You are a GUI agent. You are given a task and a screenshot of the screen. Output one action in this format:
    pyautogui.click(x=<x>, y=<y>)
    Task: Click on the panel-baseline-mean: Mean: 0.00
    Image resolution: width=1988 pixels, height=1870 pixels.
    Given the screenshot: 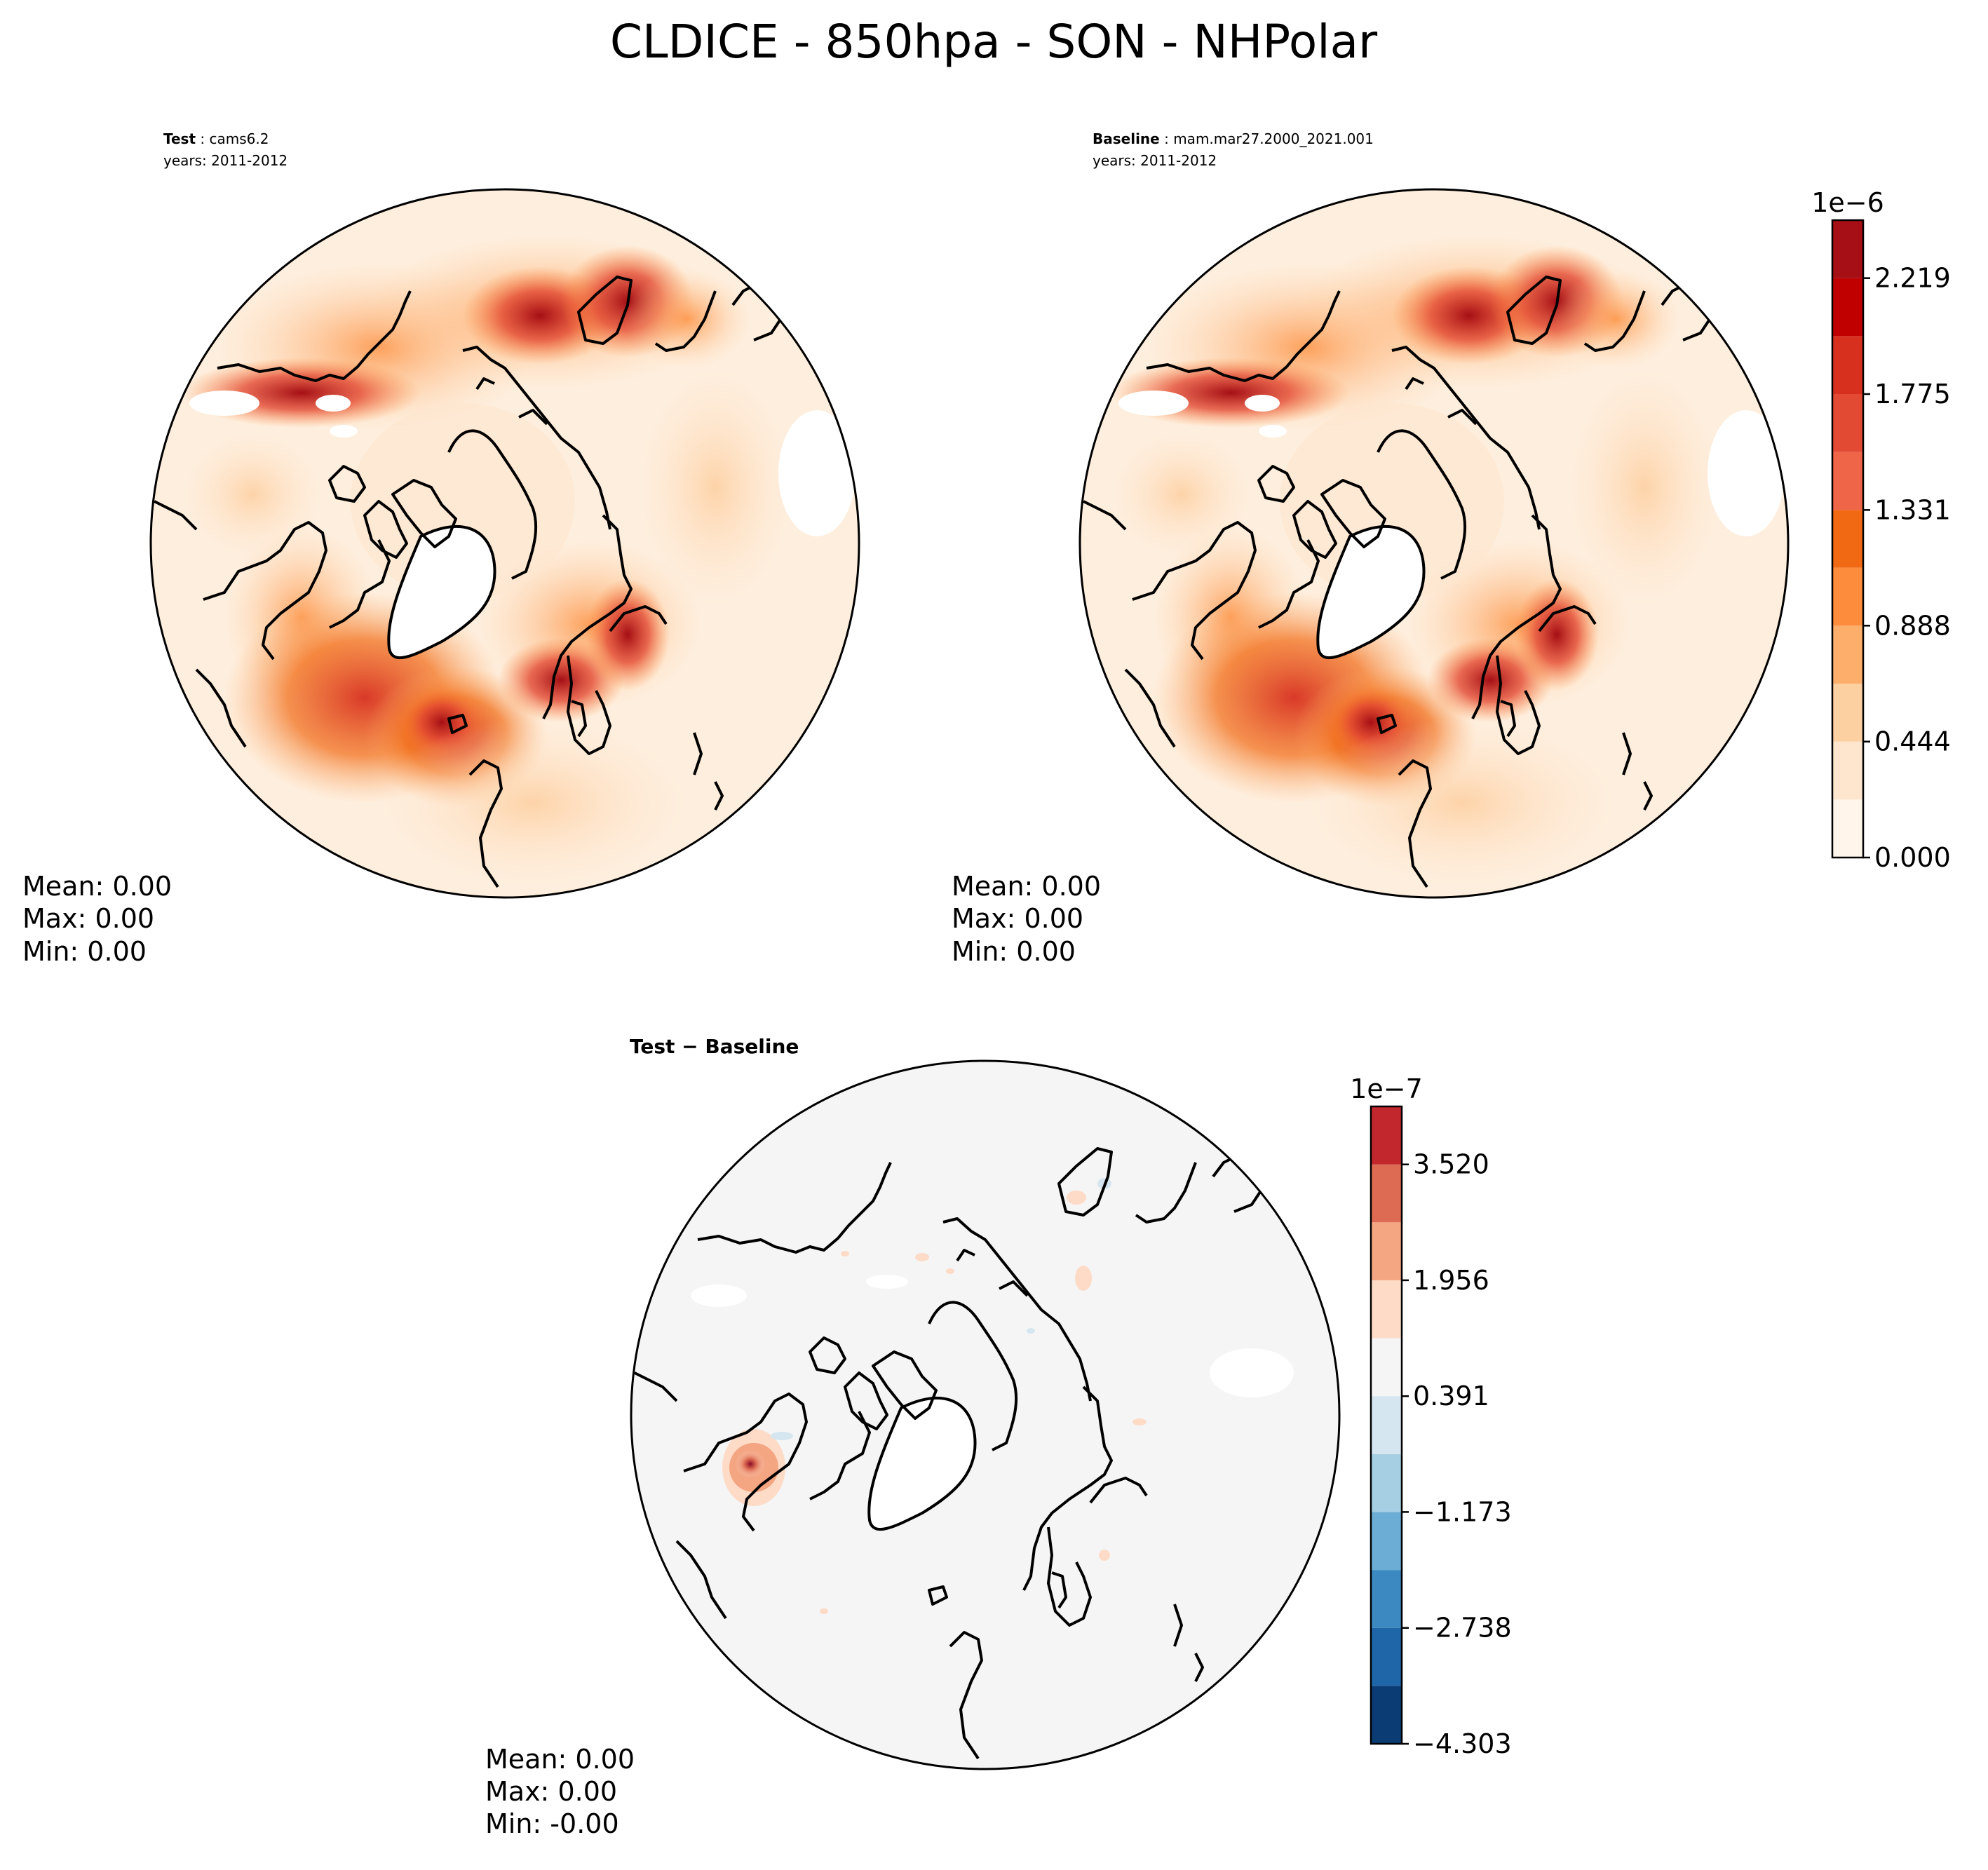 What is the action you would take?
    pyautogui.click(x=1026, y=887)
    